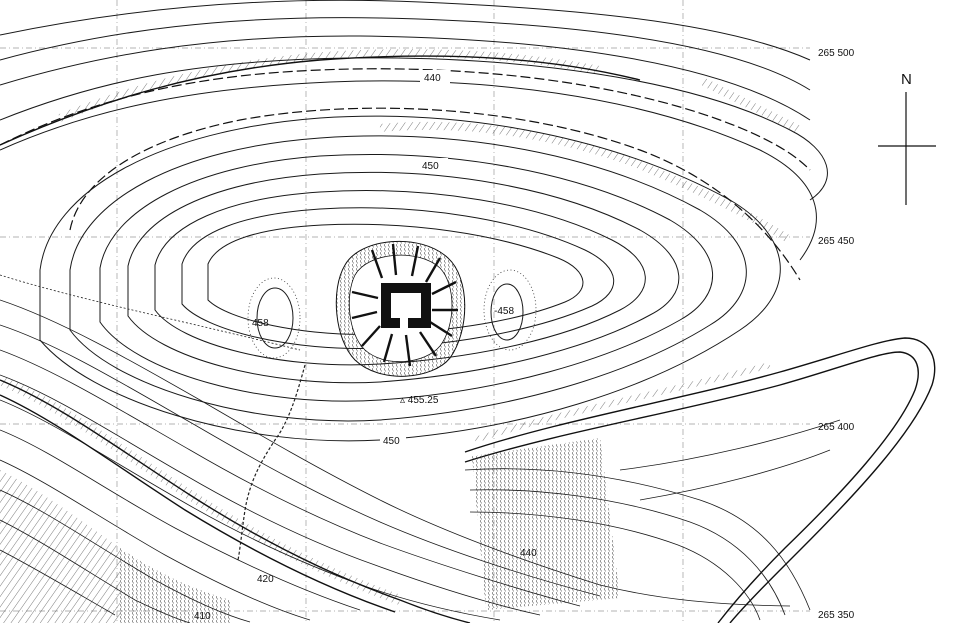 The image size is (956, 628). Describe the element at coordinates (906, 79) in the screenshot. I see `north-label: N` at that location.